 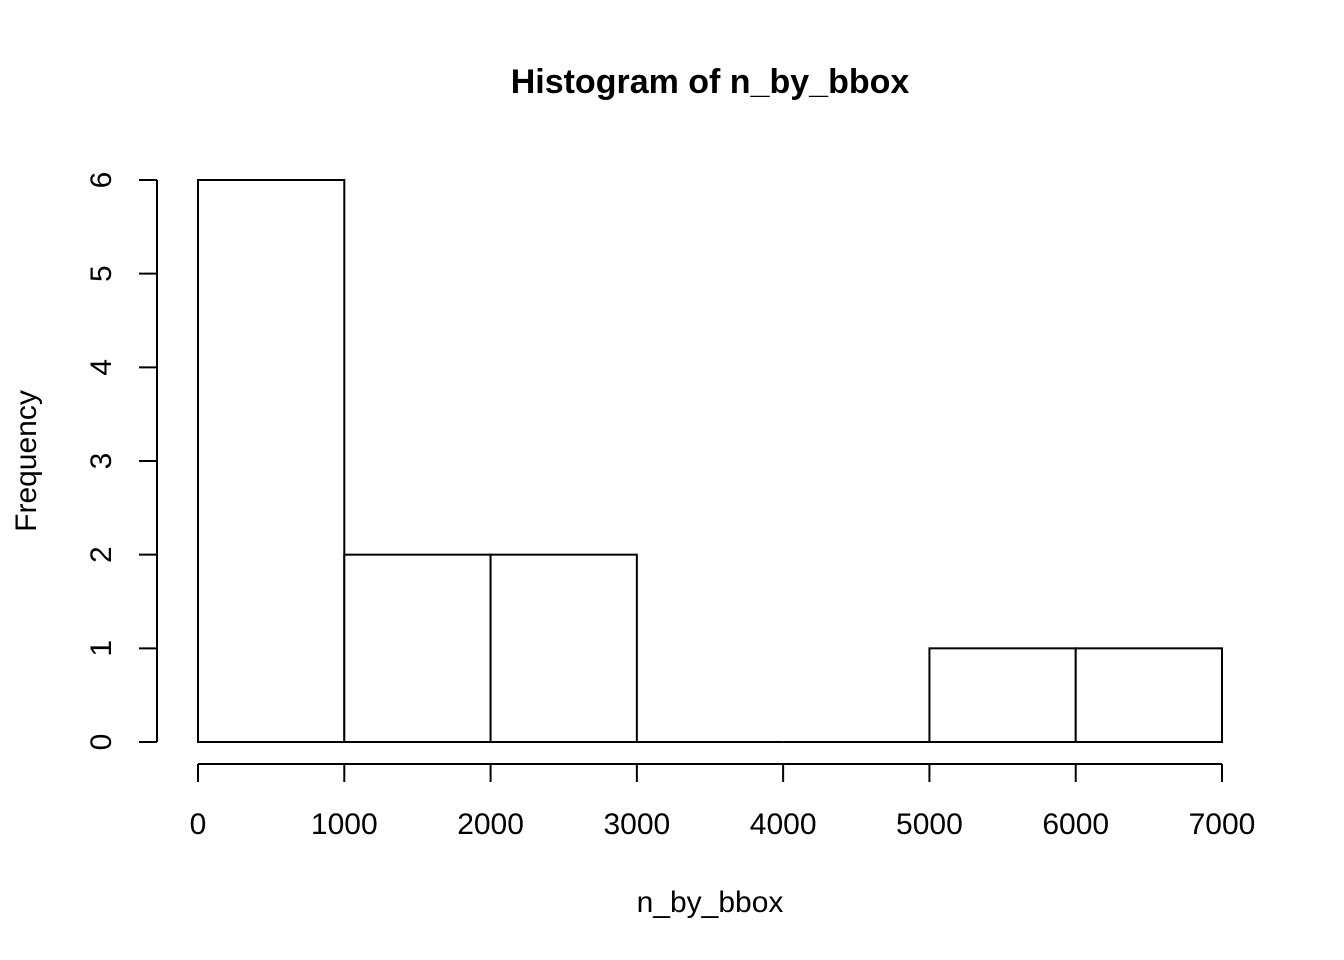 I want to click on y-tick-label-4: 4, so click(x=101, y=367).